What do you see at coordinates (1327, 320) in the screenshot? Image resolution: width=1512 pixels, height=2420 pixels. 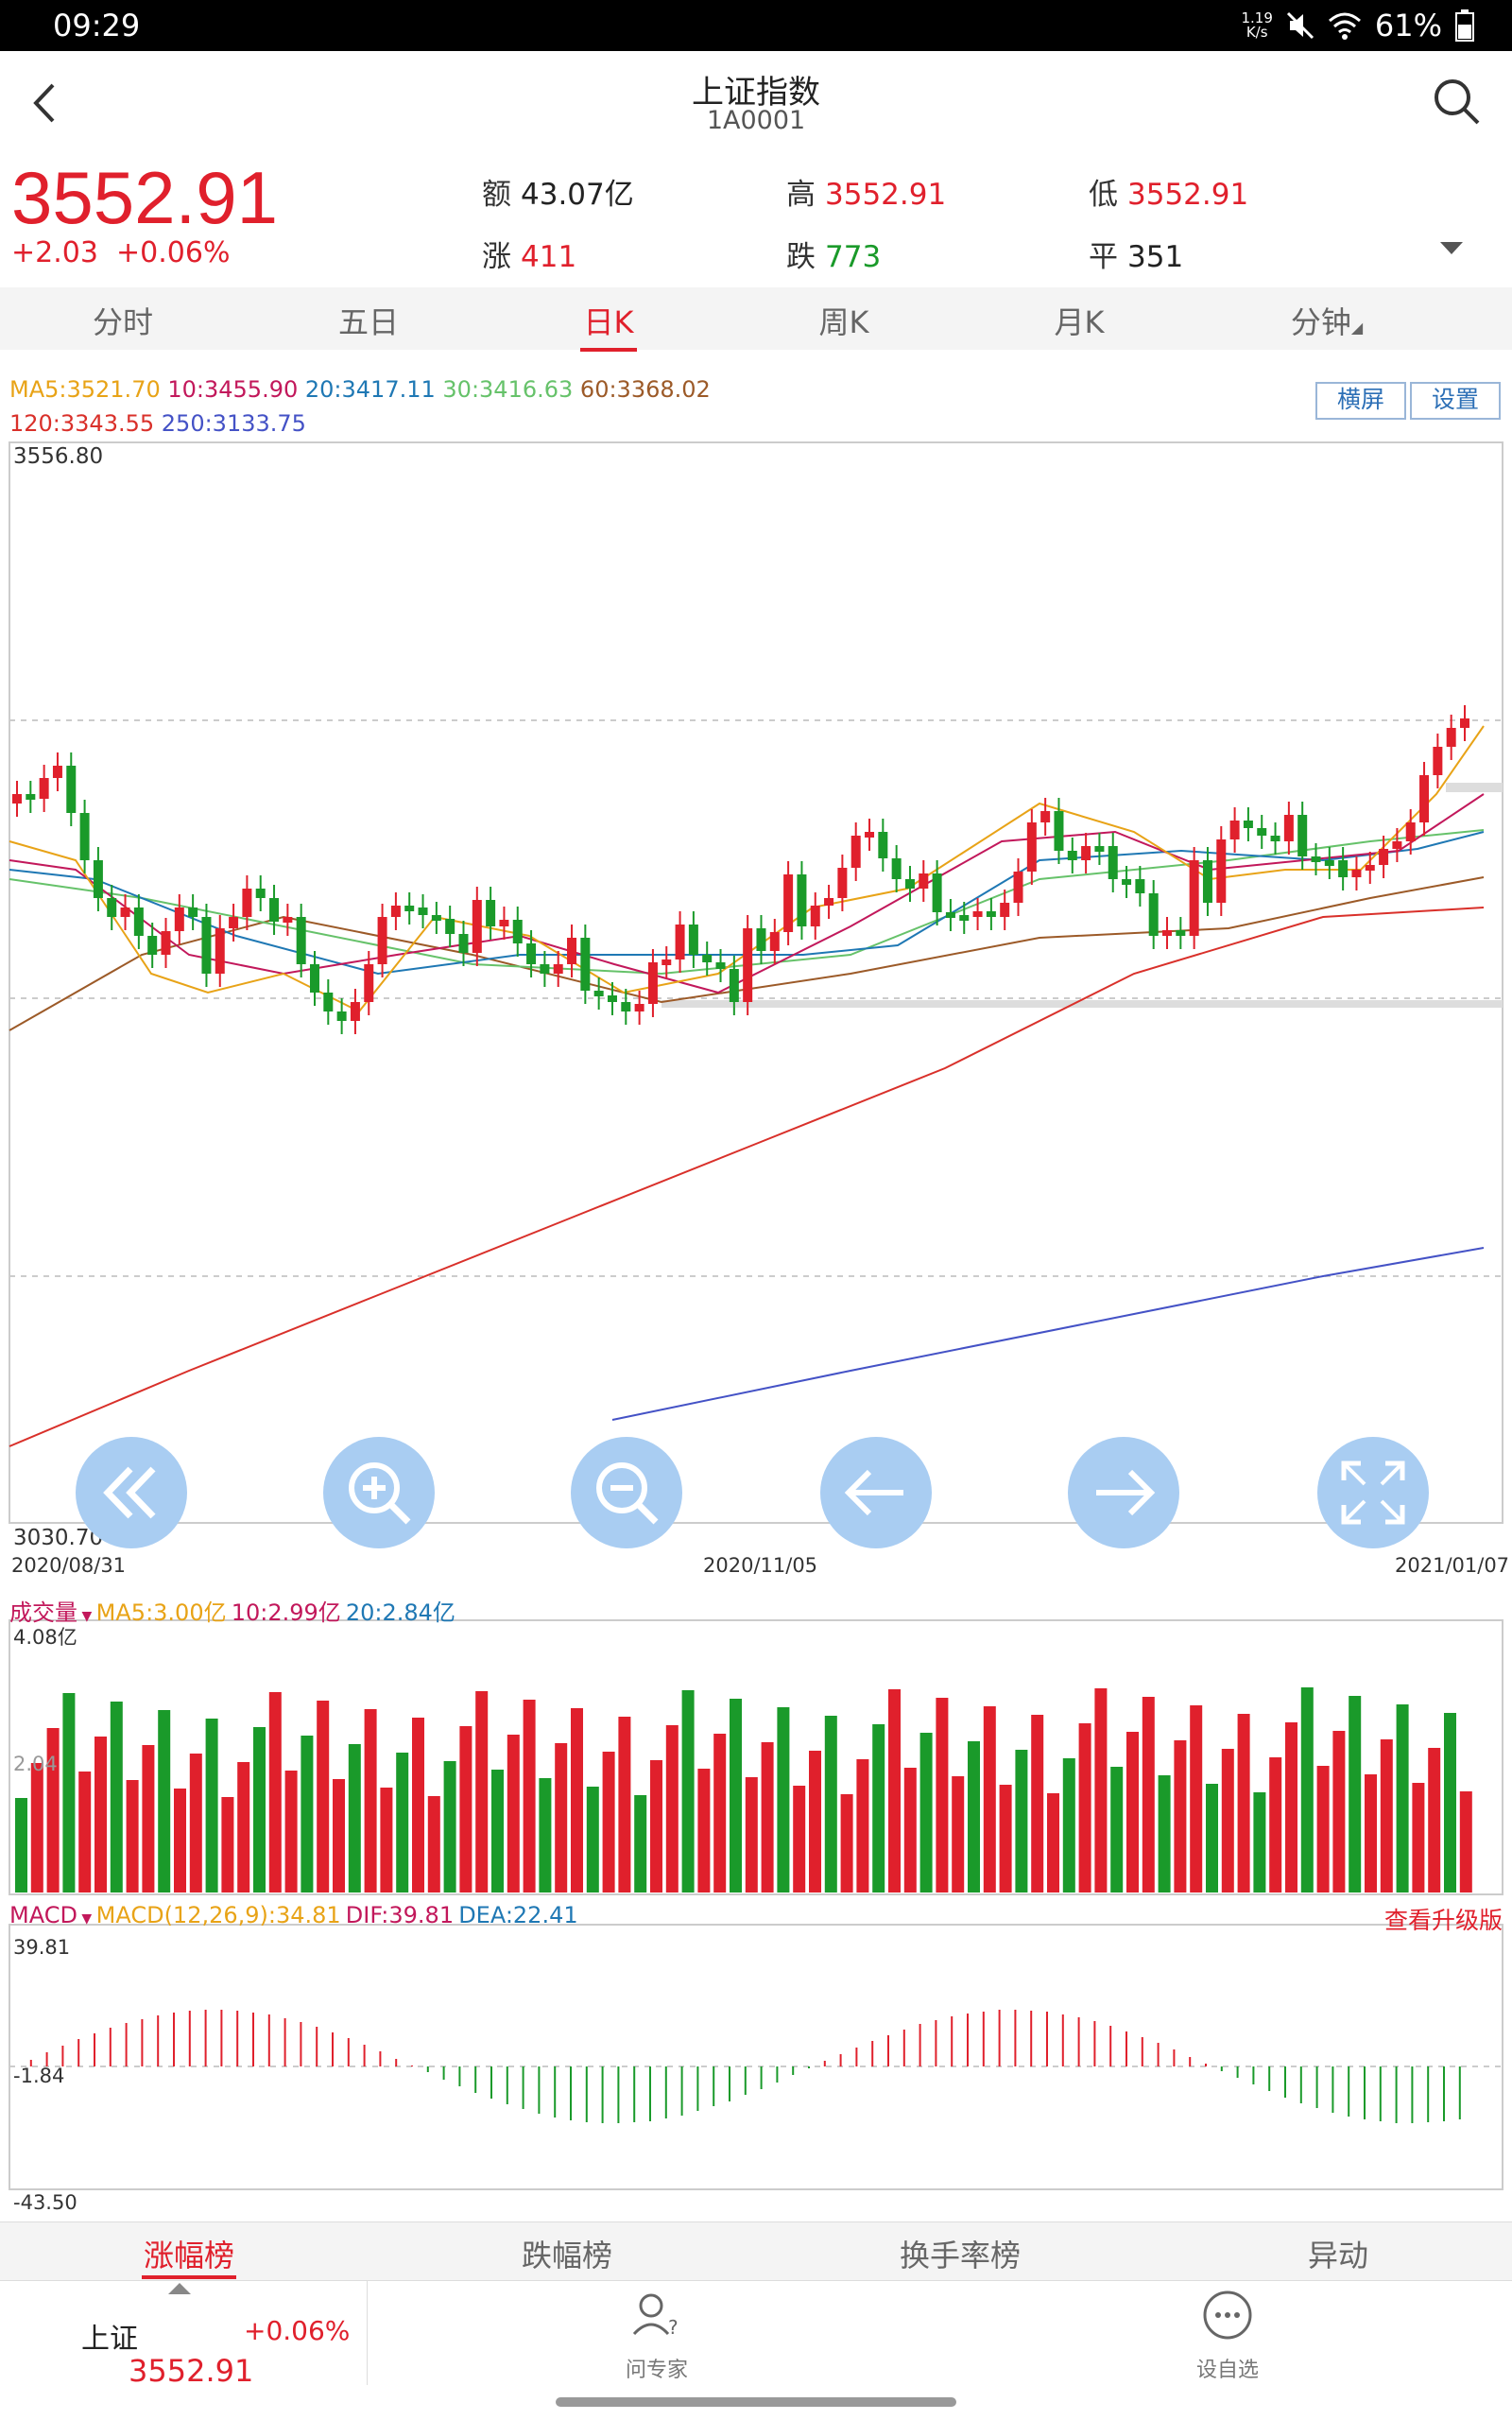 I see `tab-minute: 分钟◢` at bounding box center [1327, 320].